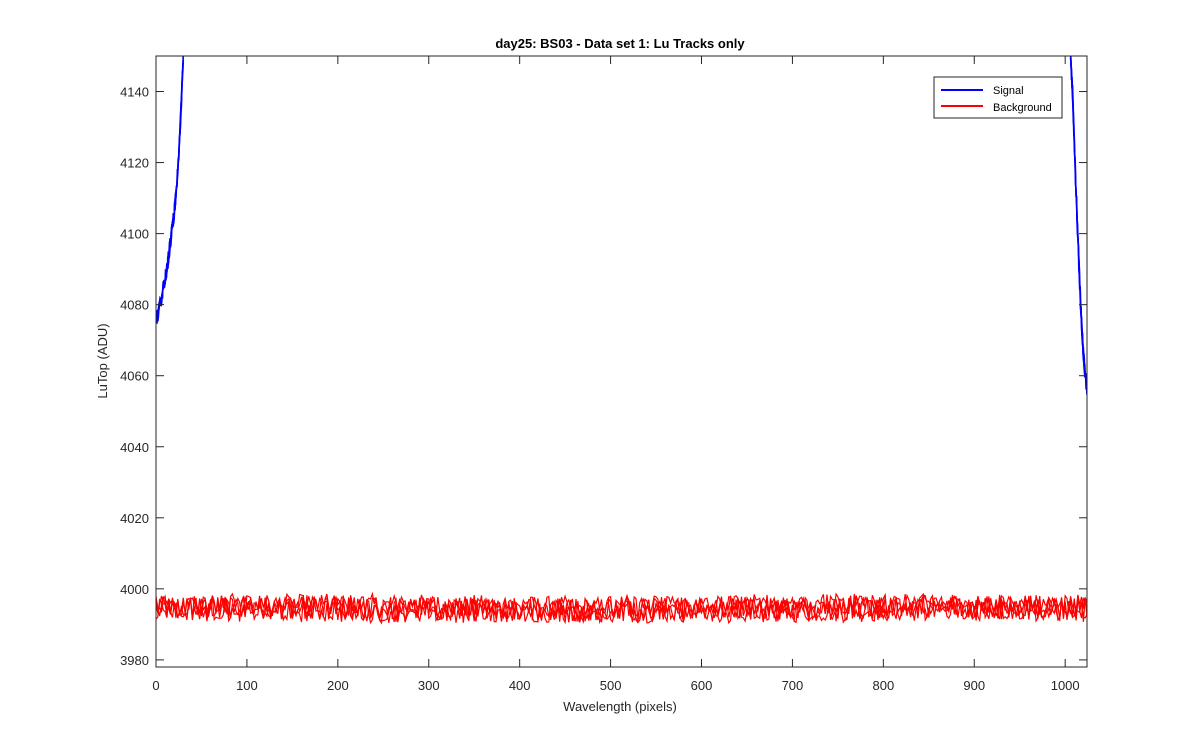  I want to click on x-tick-label: 0, so click(155, 685).